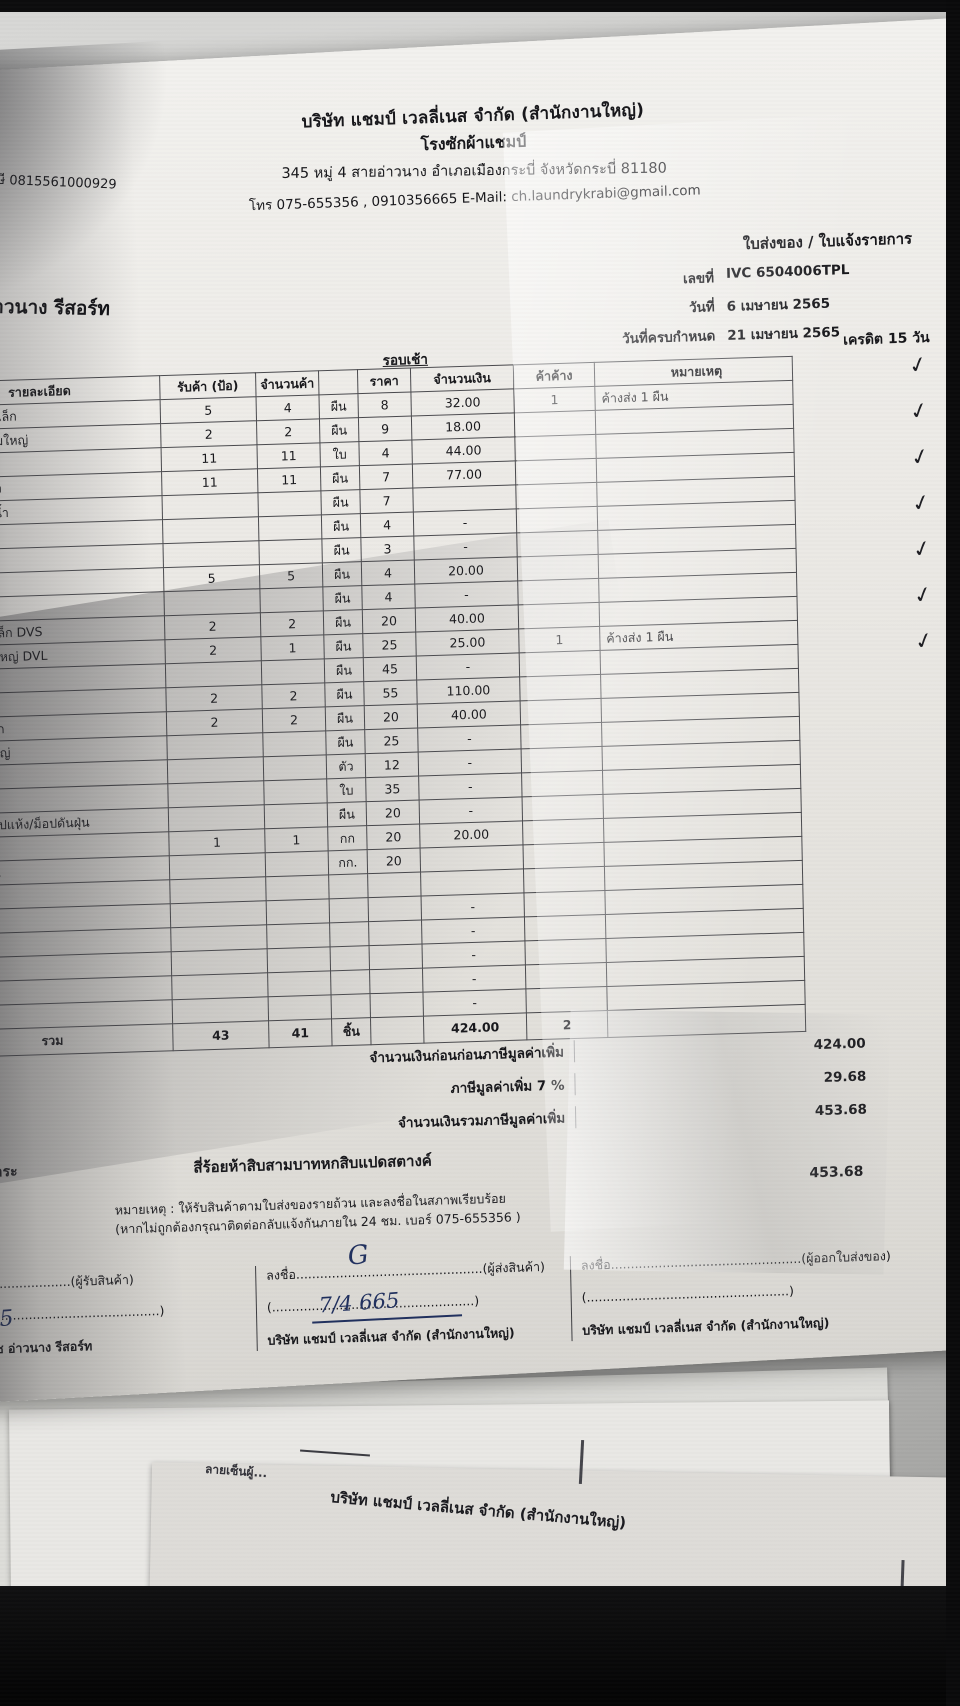  Describe the element at coordinates (385, 429) in the screenshot. I see `row-price: 9` at that location.